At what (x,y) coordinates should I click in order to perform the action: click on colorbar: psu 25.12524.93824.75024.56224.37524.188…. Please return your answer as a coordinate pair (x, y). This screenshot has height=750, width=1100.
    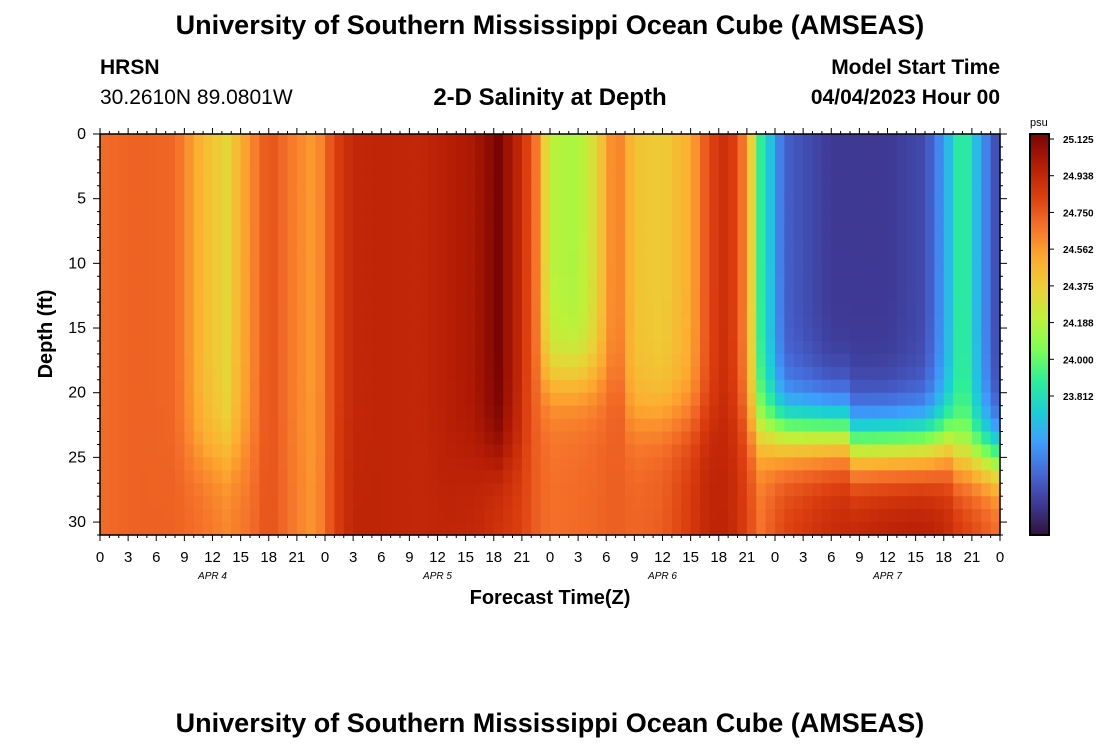
    Looking at the image, I should click on (1061, 326).